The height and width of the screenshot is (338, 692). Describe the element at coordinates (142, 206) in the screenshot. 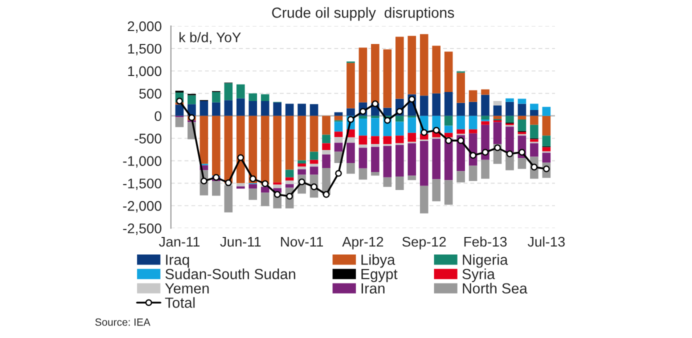

I see `y-tick-label: -2,000` at that location.